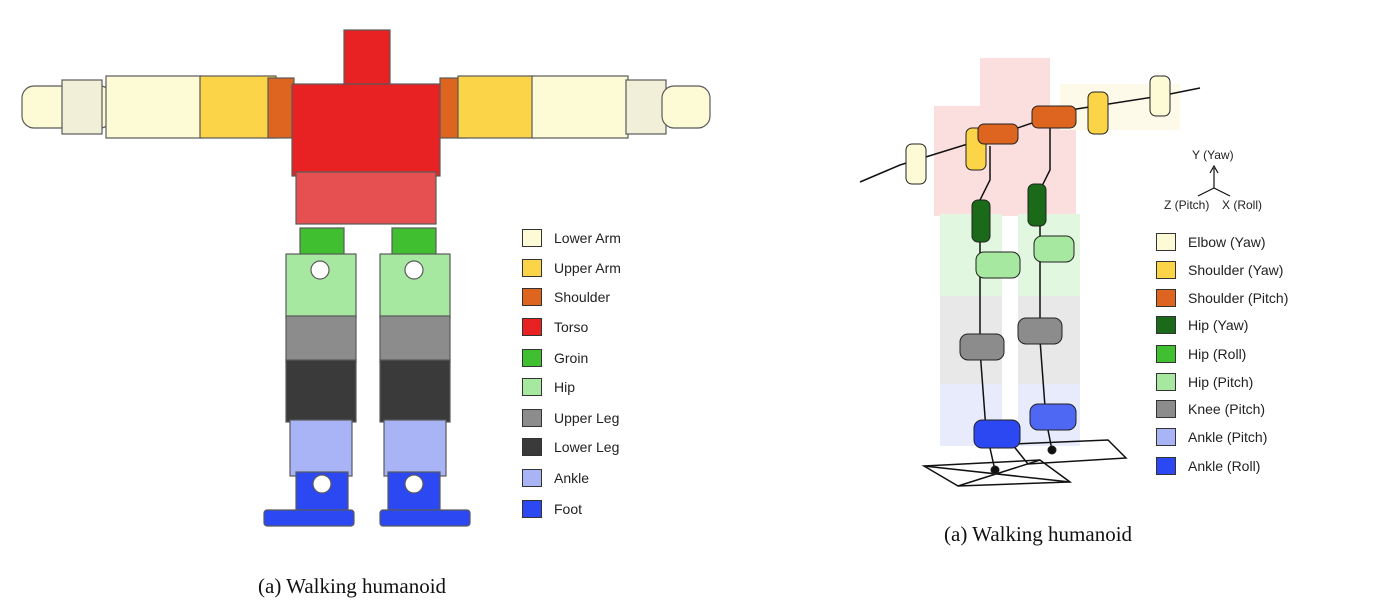  Describe the element at coordinates (1214, 169) in the screenshot. I see `axis-y-arrowhead` at that location.